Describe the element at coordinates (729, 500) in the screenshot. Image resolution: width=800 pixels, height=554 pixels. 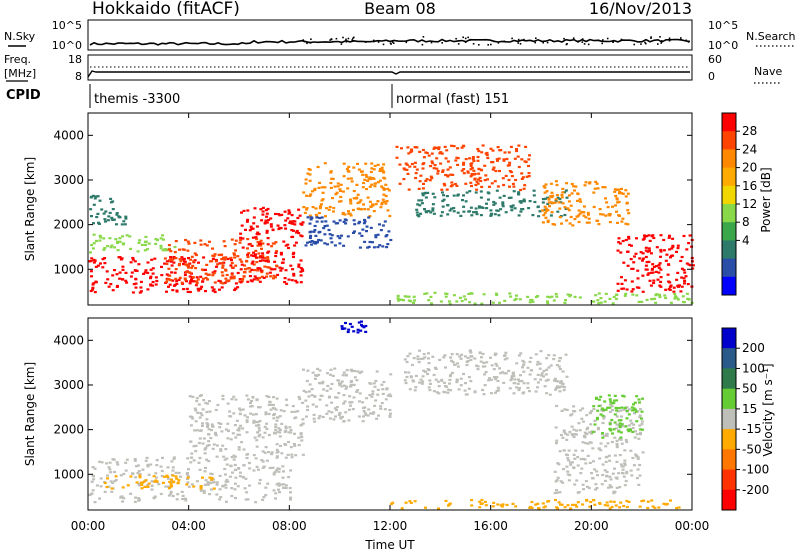
I see `colorbar-segment` at that location.